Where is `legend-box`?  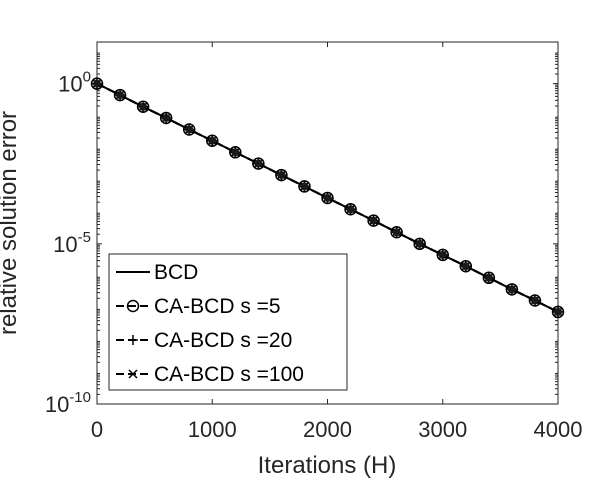
legend-box is located at coordinates (228, 322).